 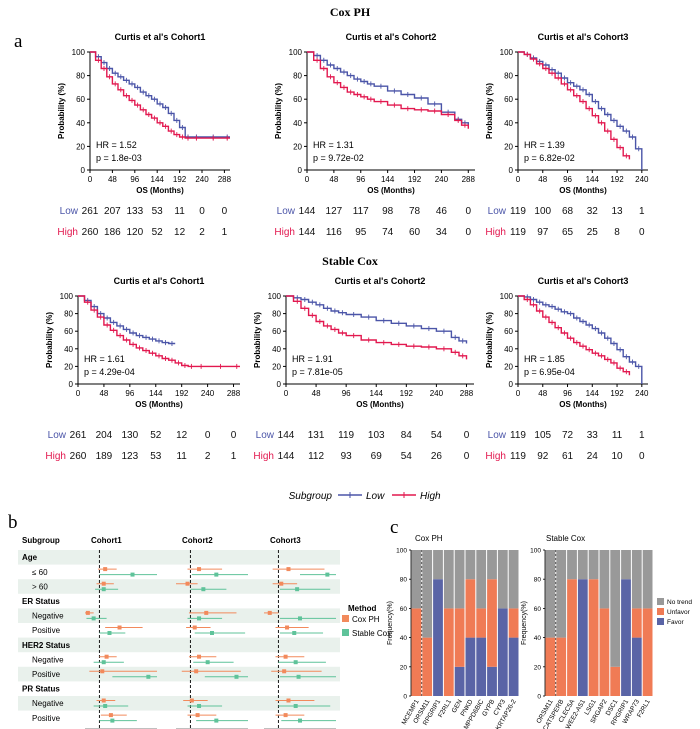 I want to click on forest-row-label: Negative, so click(x=48, y=703).